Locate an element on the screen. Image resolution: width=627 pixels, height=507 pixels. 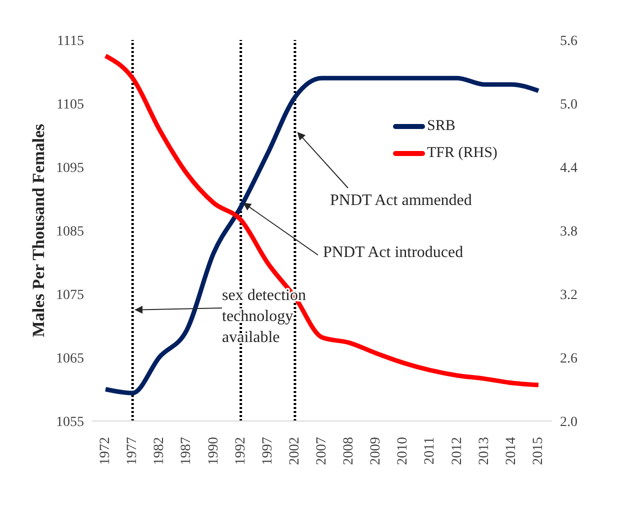
x-tick-label: 2011 is located at coordinates (430, 450).